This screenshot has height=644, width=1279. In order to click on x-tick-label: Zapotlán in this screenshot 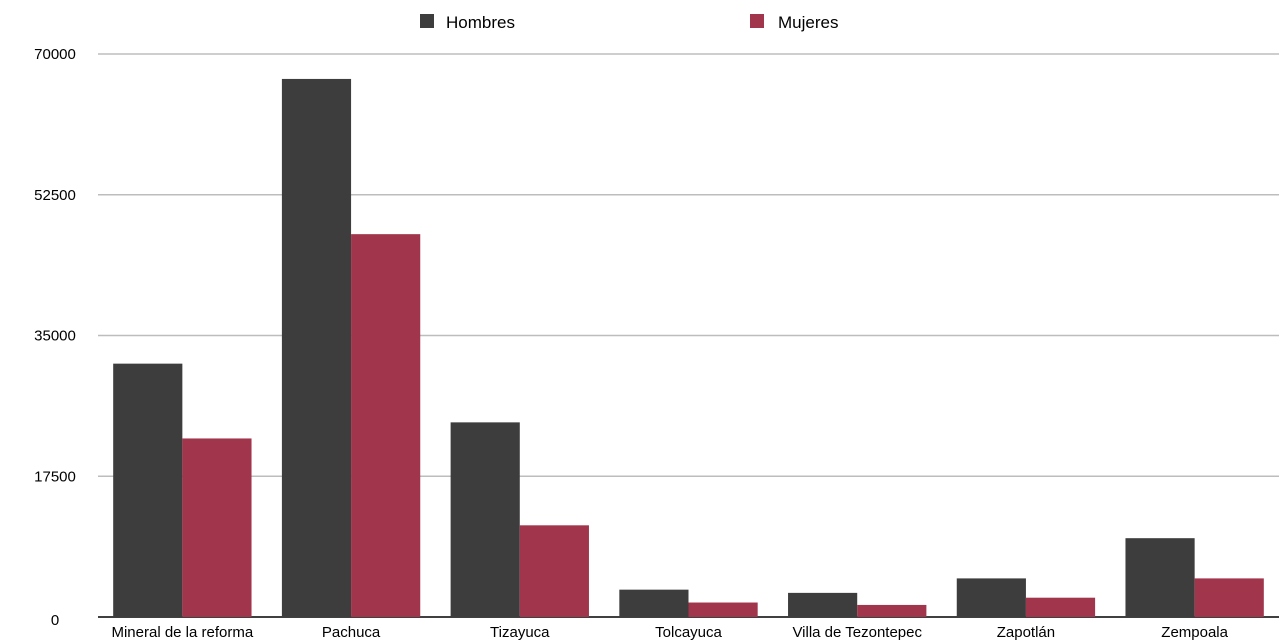, I will do `click(1026, 632)`.